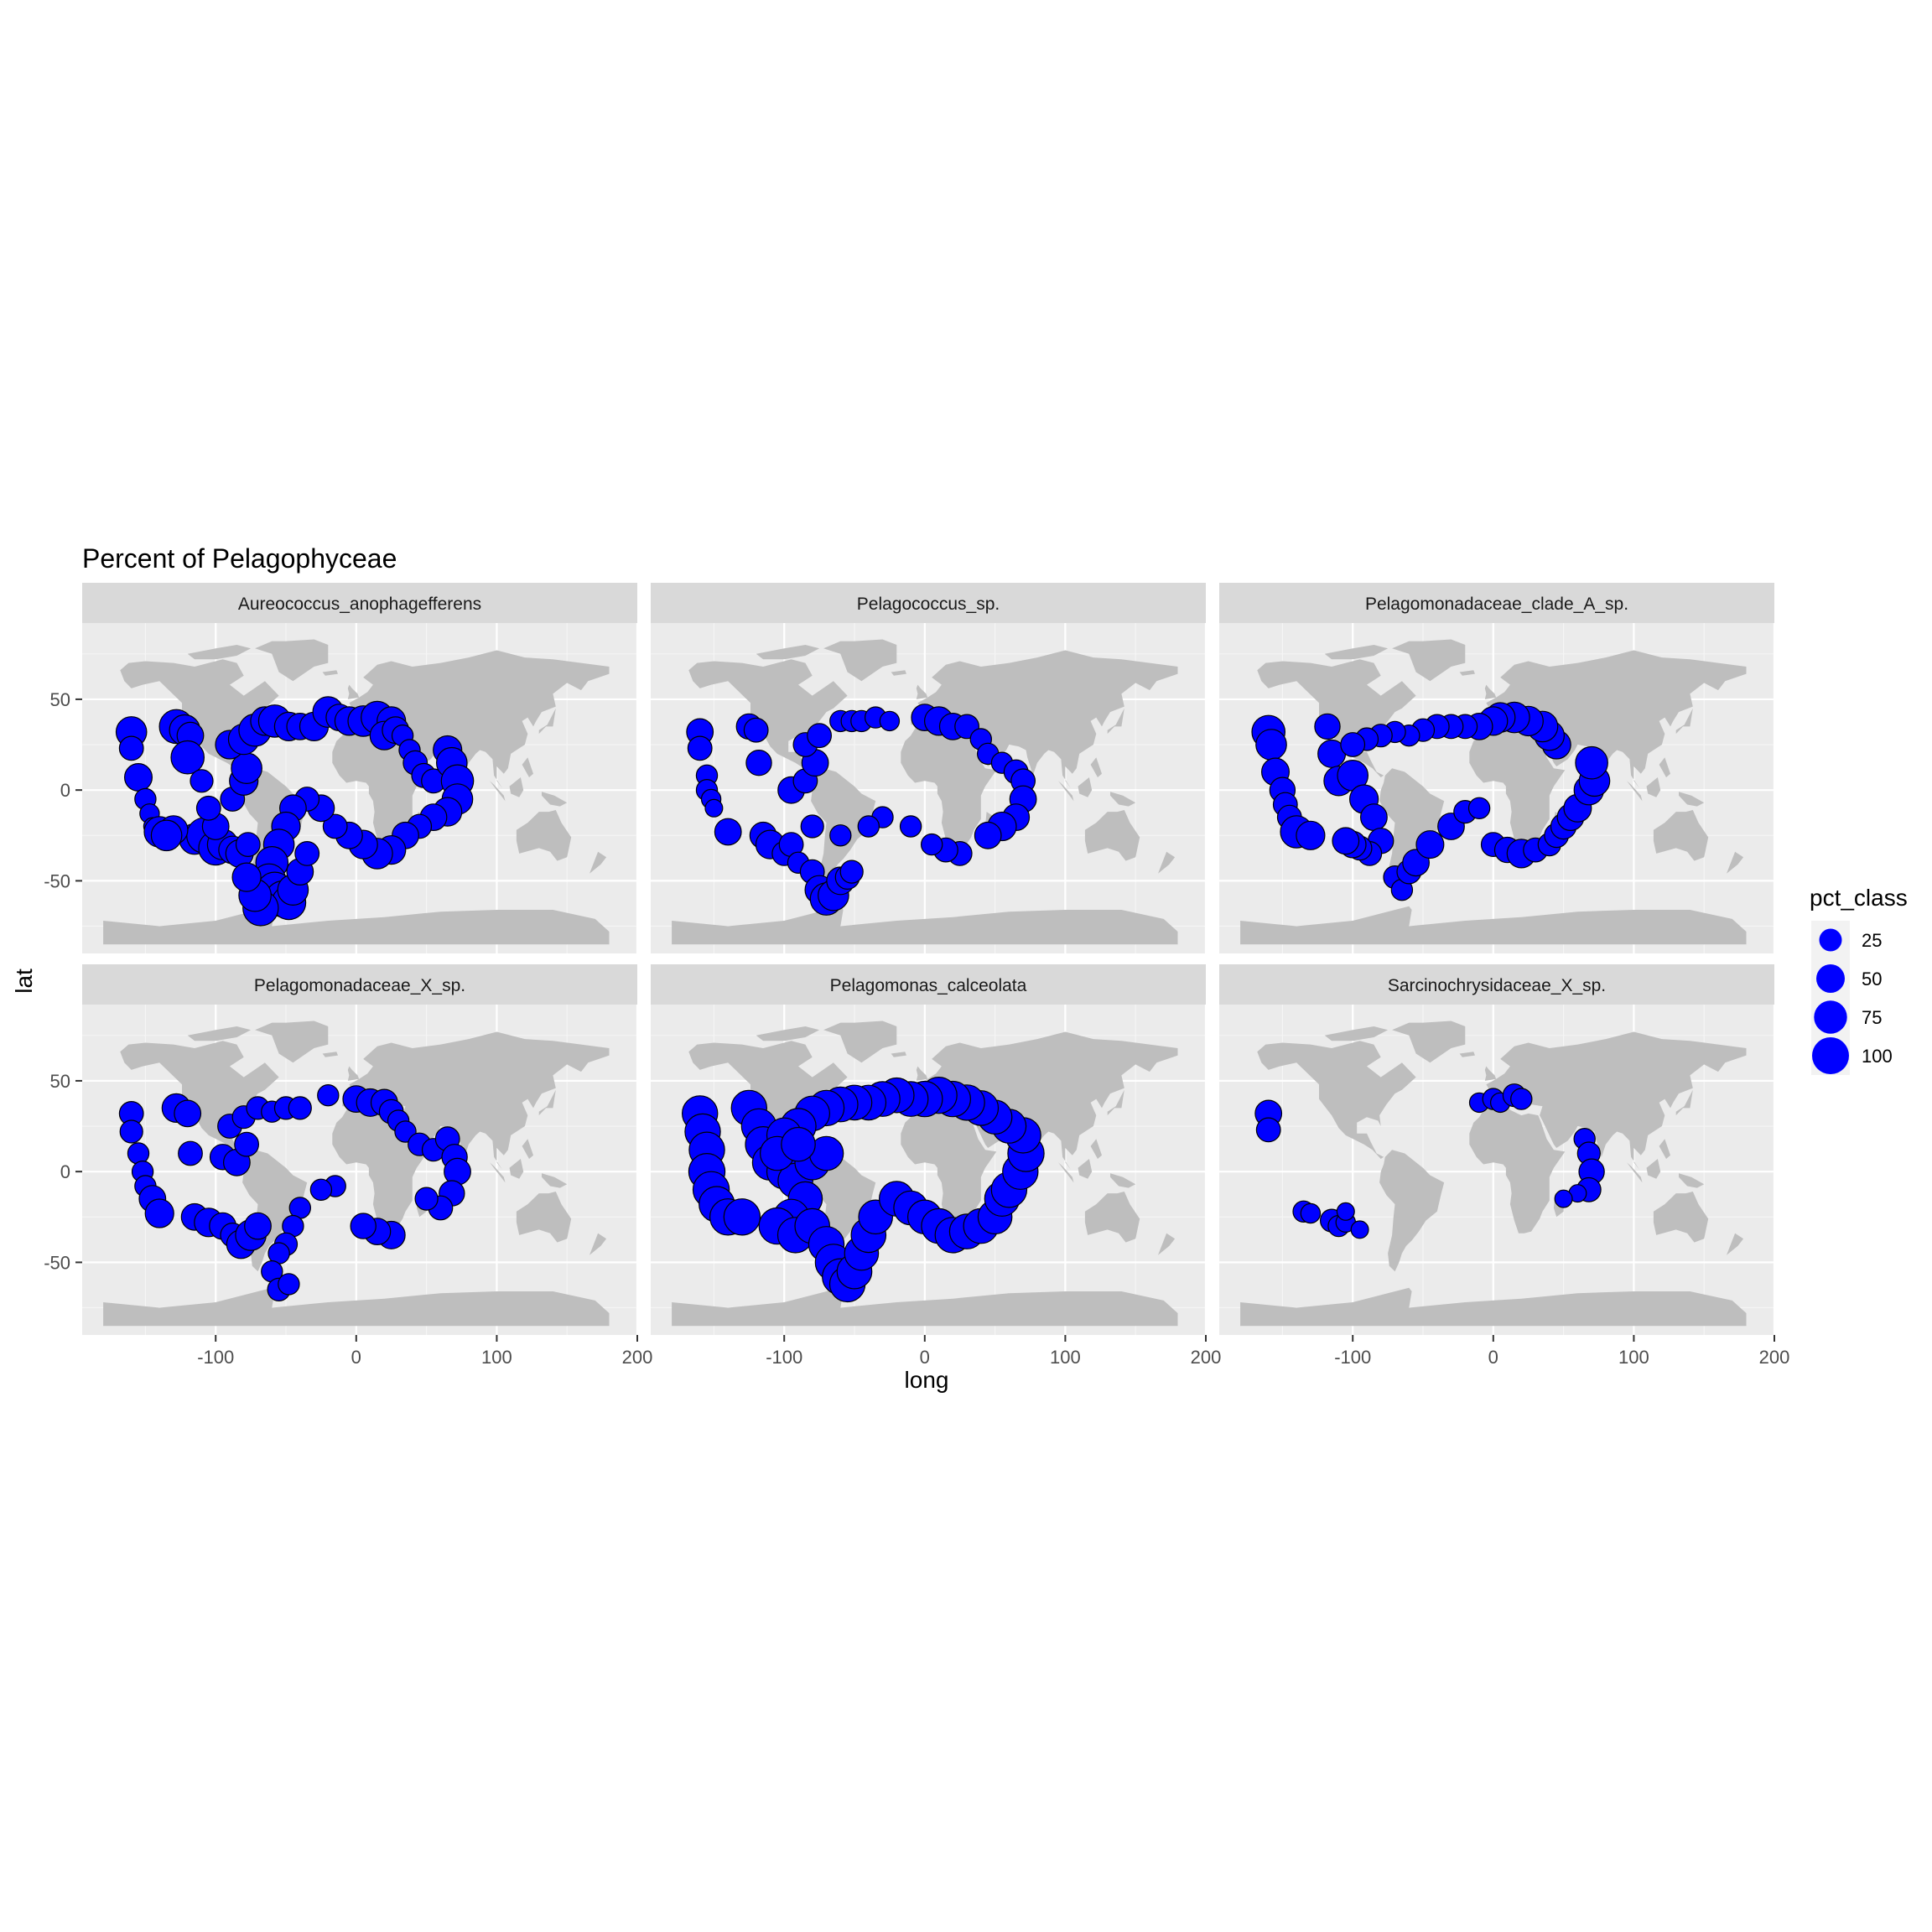 The height and width of the screenshot is (1932, 1932). What do you see at coordinates (239, 558) in the screenshot?
I see `chart-title: Percent of Pelagophyceae` at bounding box center [239, 558].